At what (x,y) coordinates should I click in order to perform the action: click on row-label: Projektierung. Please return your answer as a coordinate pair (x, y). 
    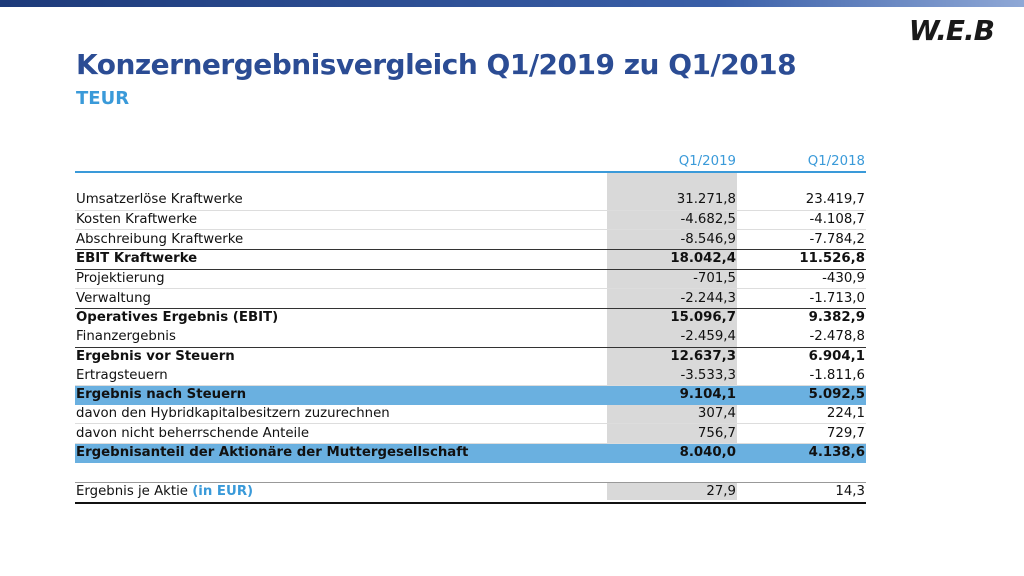
    Looking at the image, I should click on (341, 279).